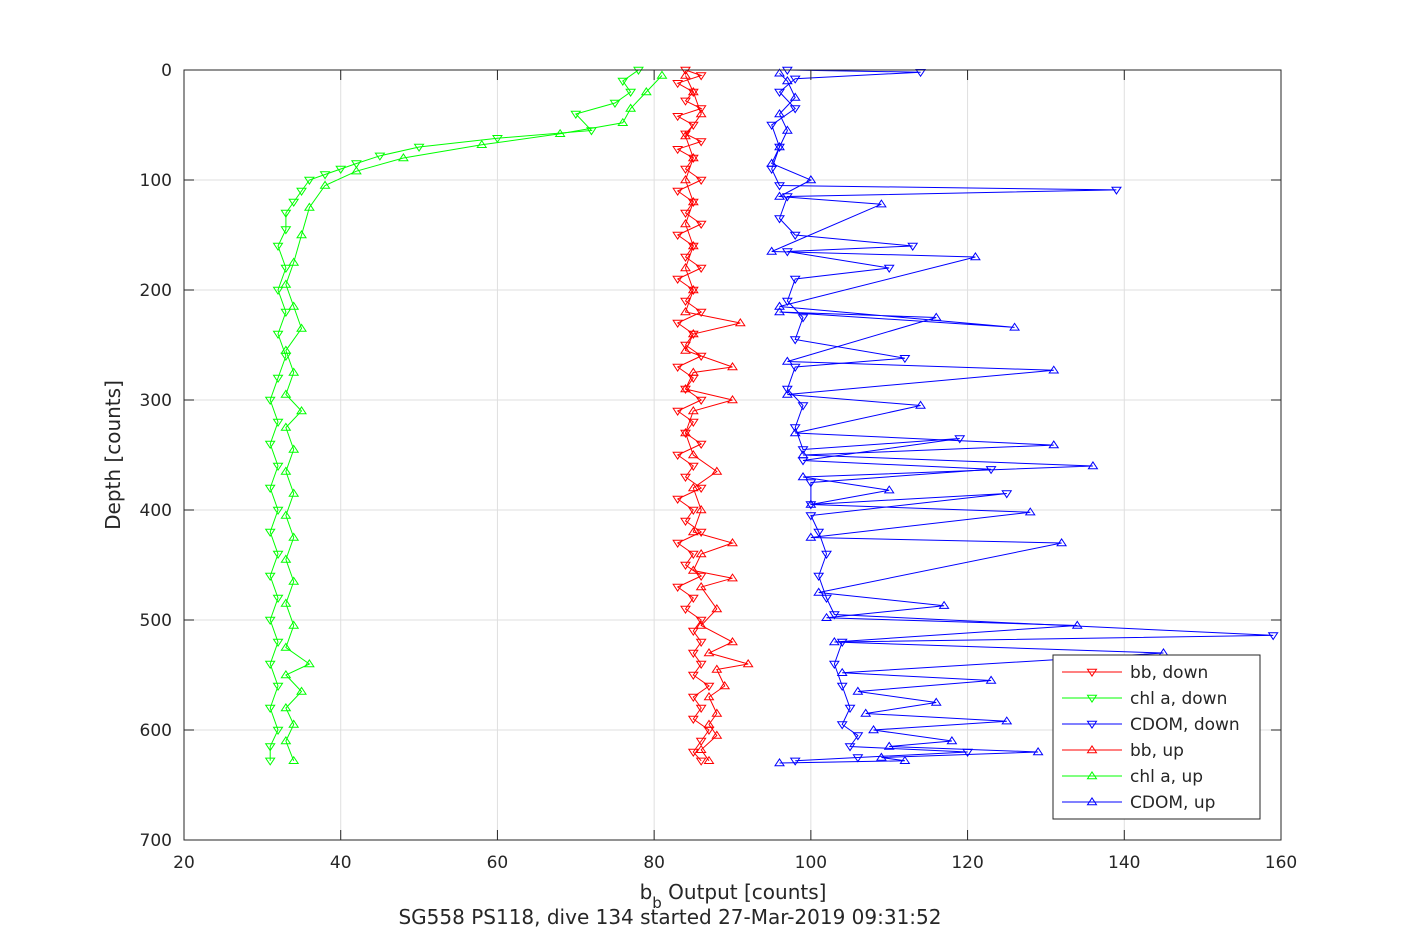  I want to click on y-axis-label: Depth [counts], so click(113, 455).